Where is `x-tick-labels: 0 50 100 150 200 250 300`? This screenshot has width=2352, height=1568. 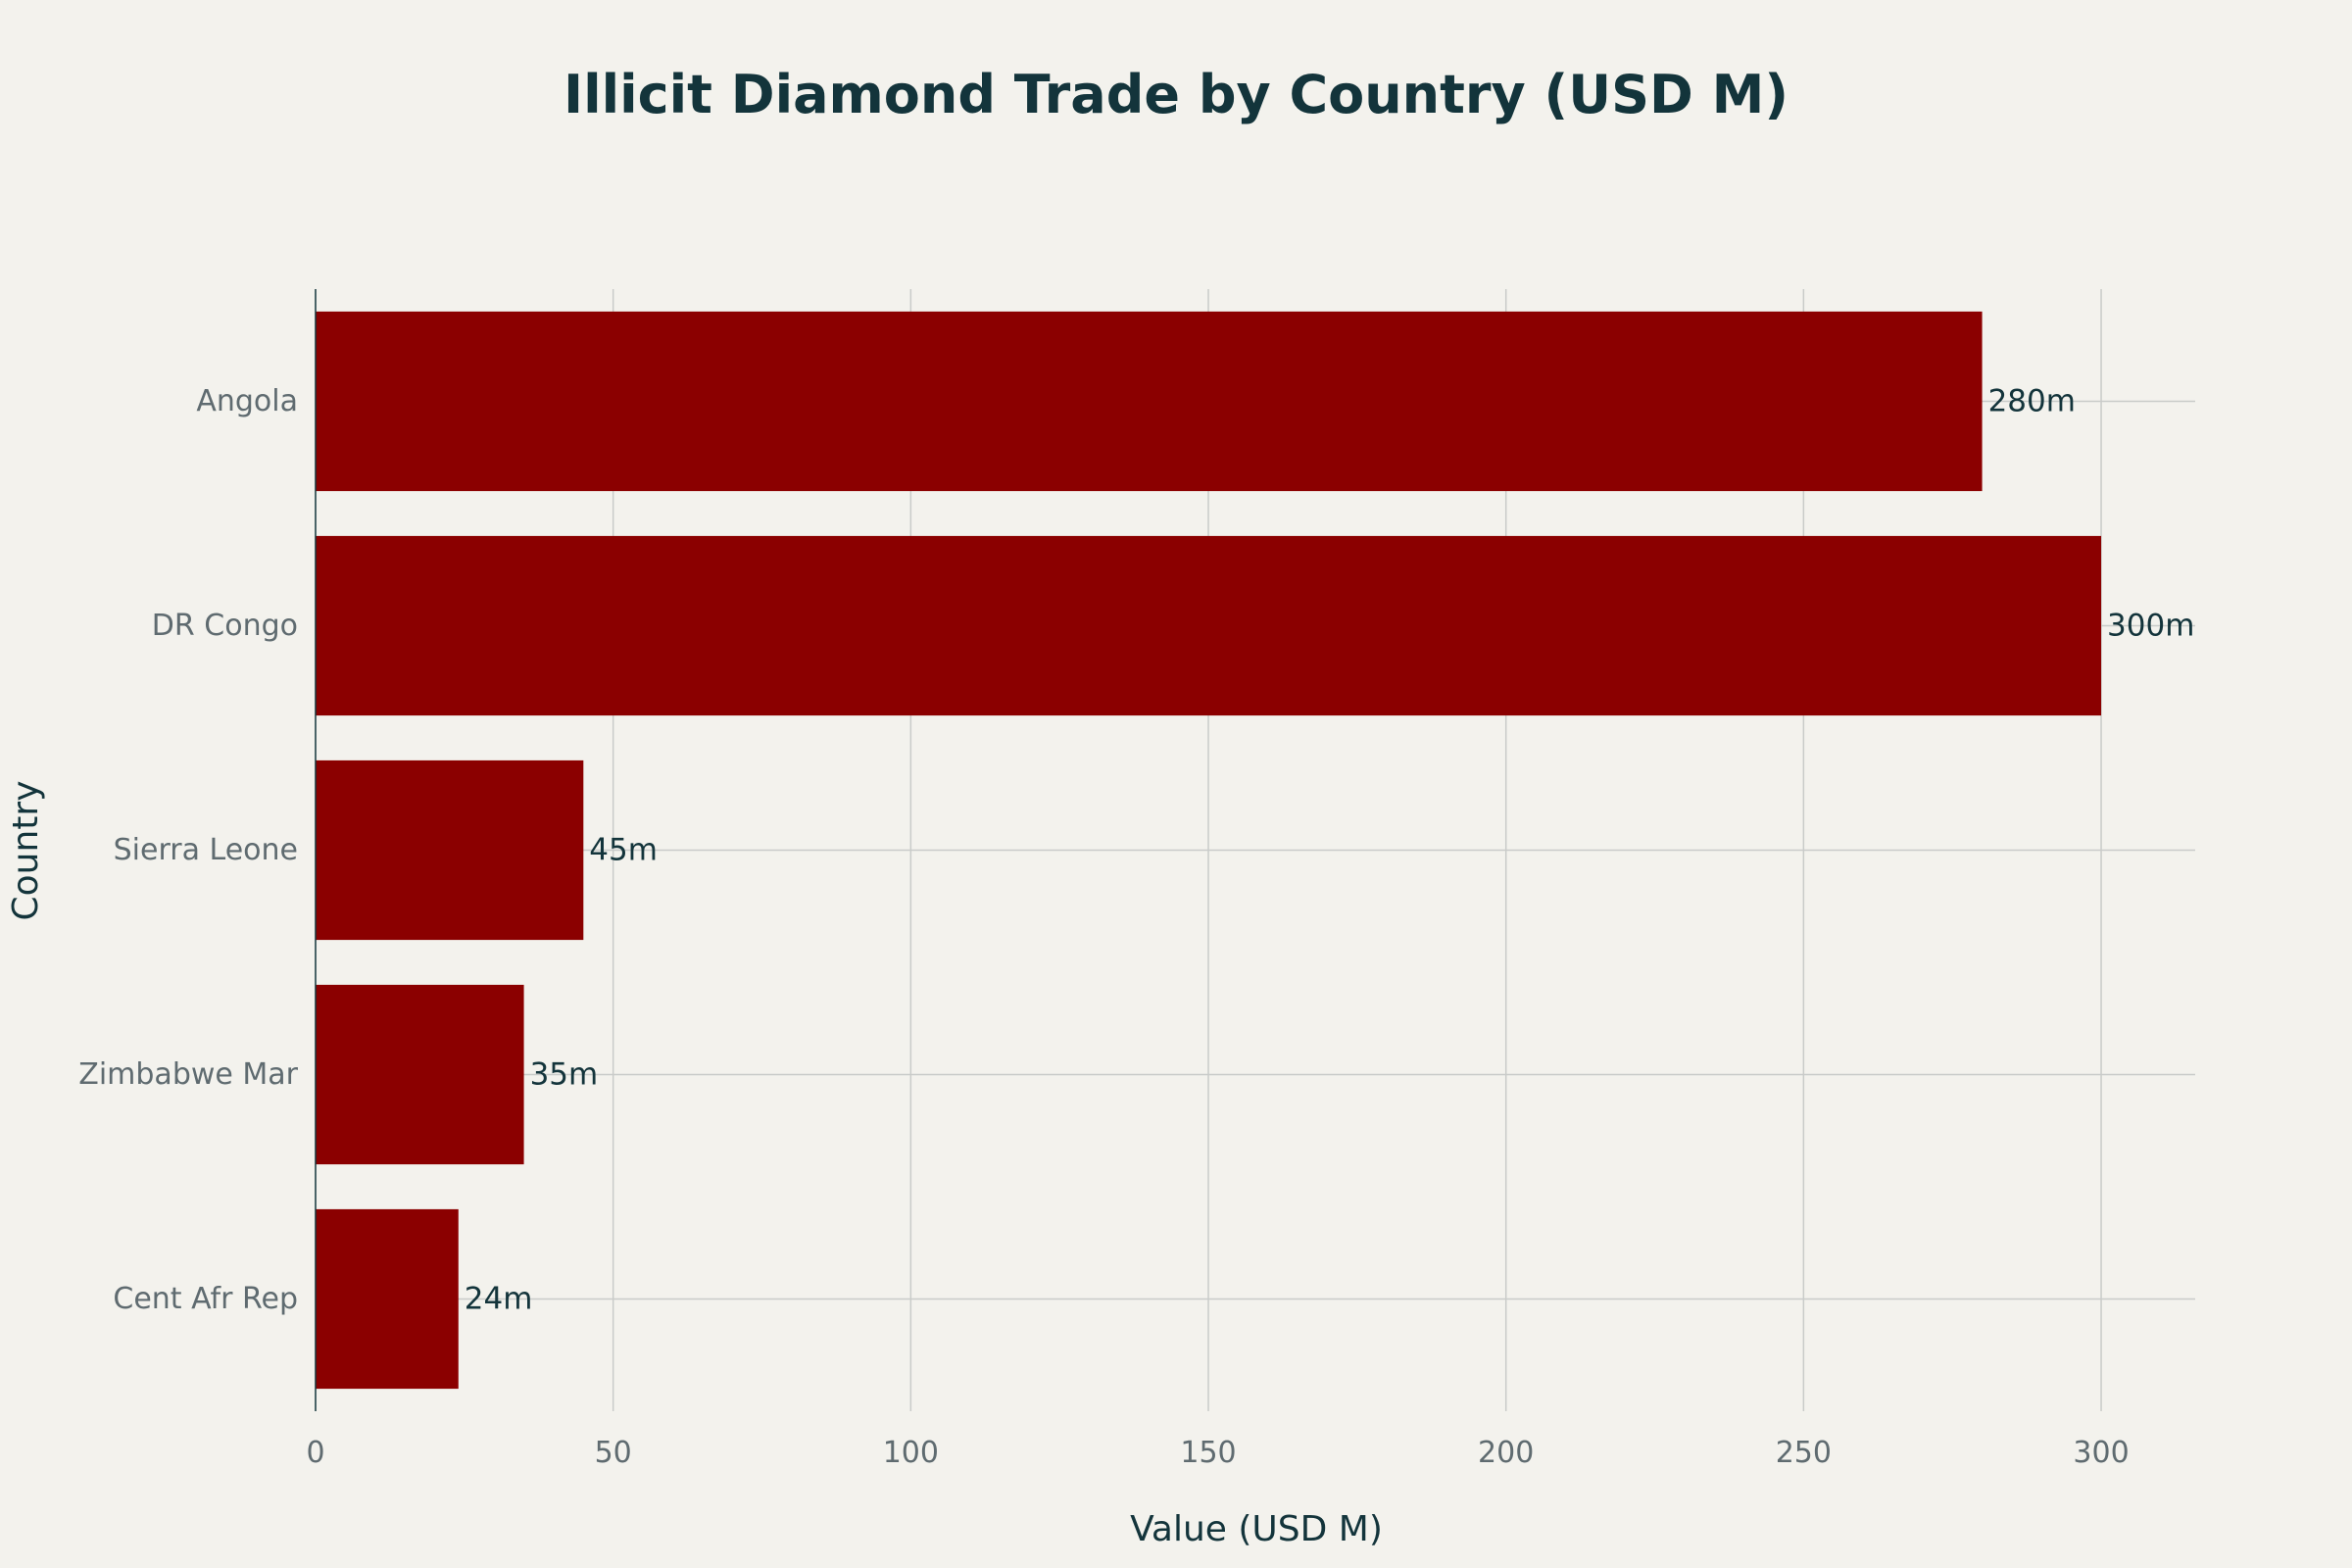 x-tick-labels: 0 50 100 150 200 250 300 is located at coordinates (1217, 1453).